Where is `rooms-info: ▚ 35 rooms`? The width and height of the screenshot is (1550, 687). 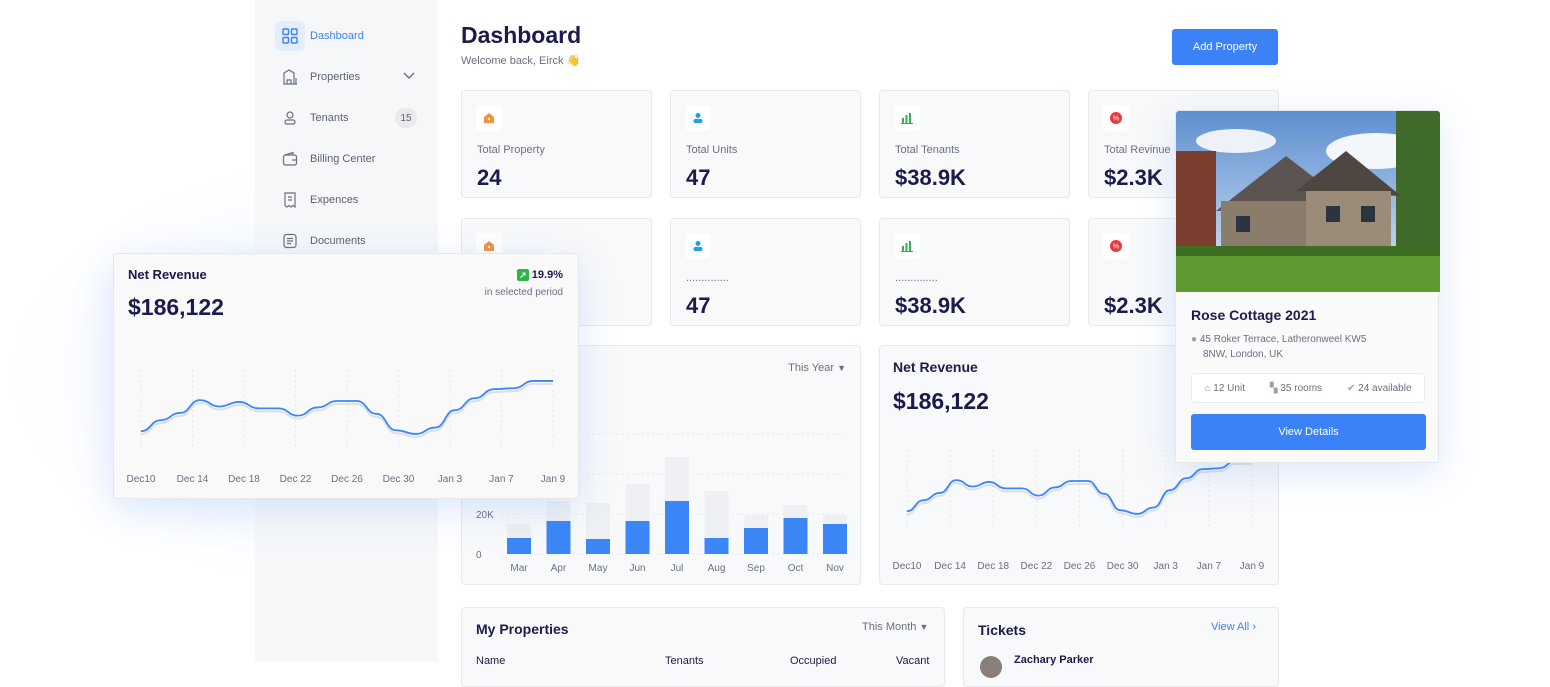 rooms-info: ▚ 35 rooms is located at coordinates (1296, 388).